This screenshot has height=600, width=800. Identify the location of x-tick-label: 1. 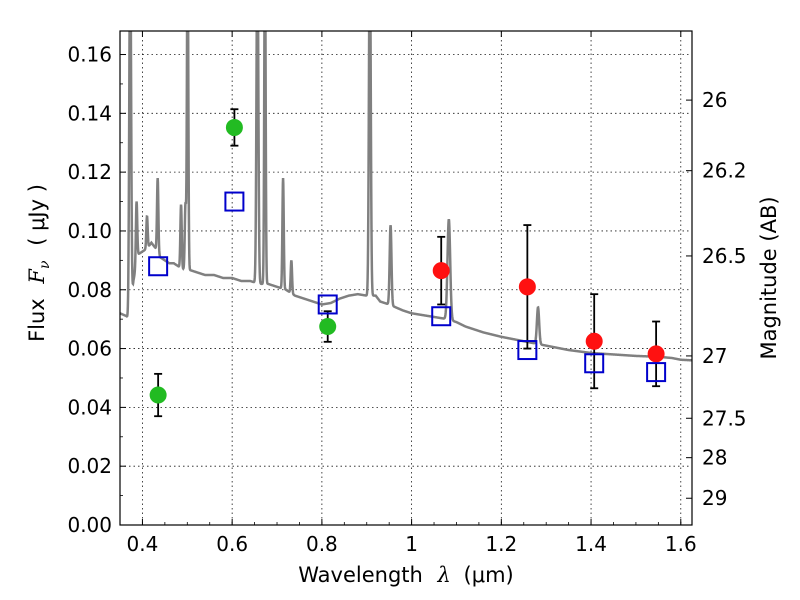
(411, 544).